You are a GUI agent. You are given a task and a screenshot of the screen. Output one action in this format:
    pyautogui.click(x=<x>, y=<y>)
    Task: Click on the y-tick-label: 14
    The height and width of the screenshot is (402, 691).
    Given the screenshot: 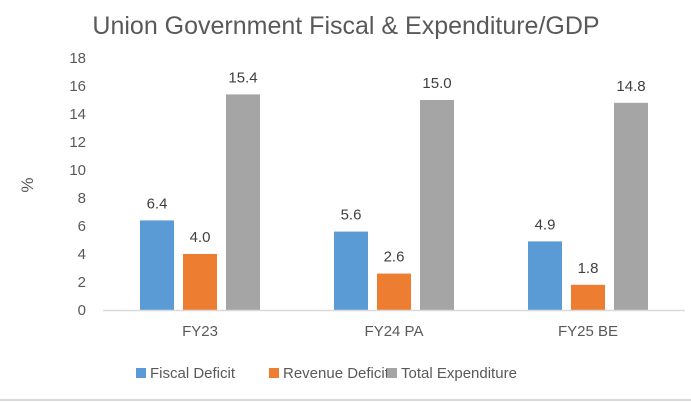 What is the action you would take?
    pyautogui.click(x=77, y=114)
    